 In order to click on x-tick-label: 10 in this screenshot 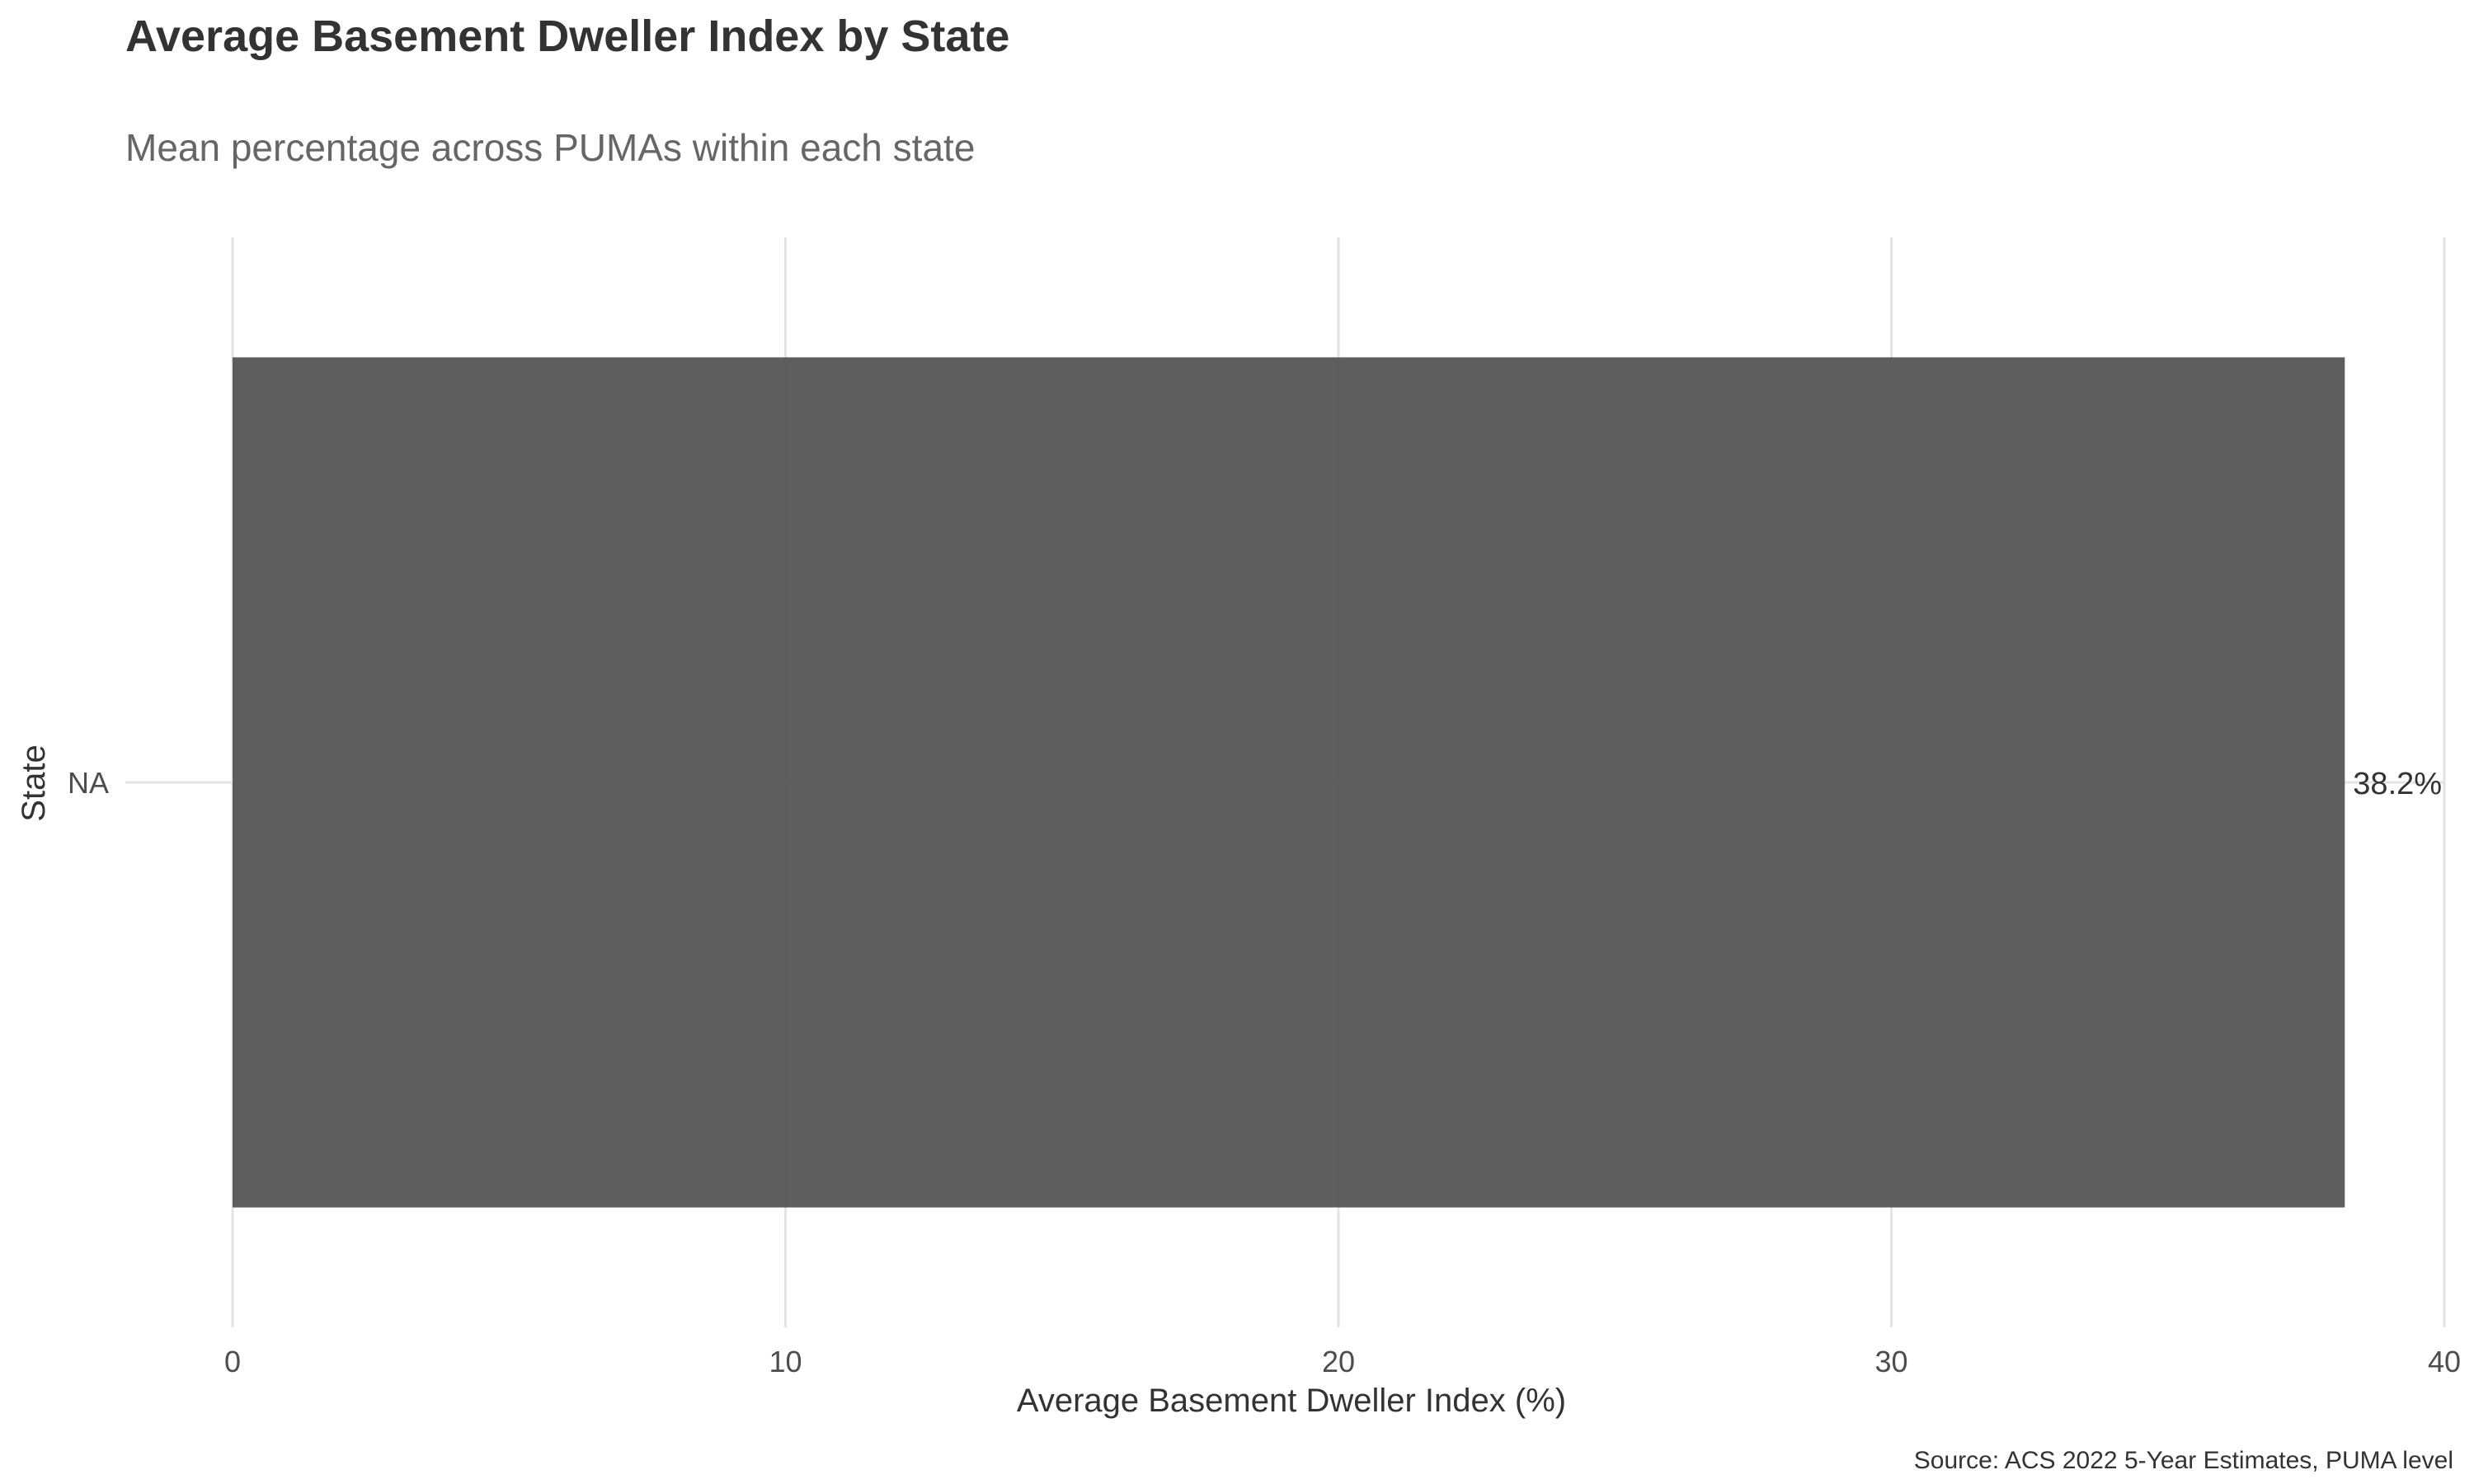, I will do `click(785, 1361)`.